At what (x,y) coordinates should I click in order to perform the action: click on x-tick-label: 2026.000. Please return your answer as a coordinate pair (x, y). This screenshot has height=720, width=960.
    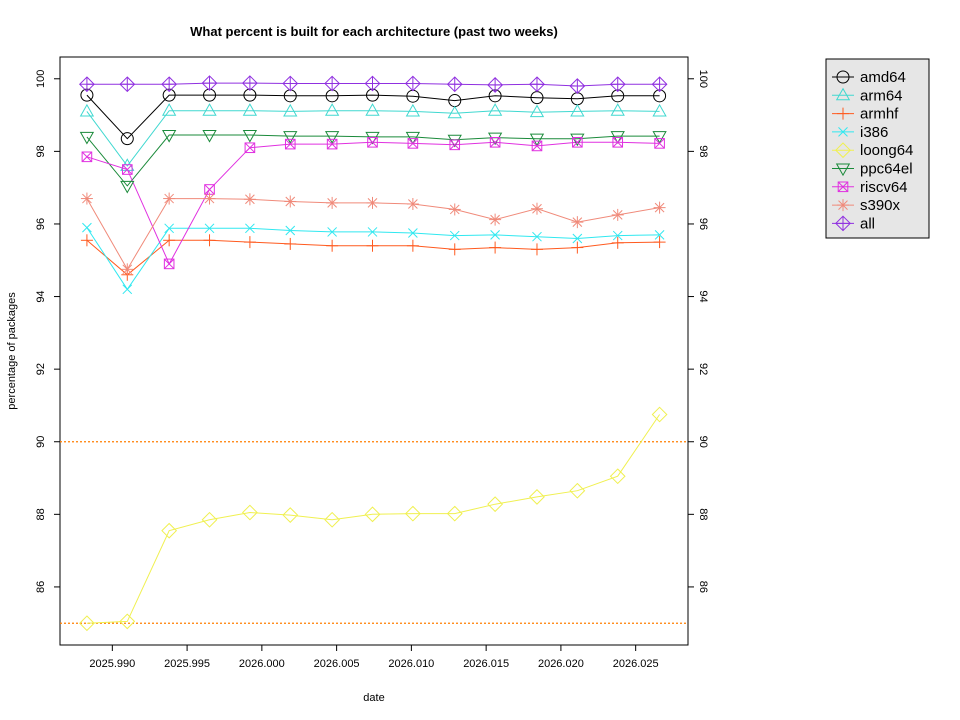
    Looking at the image, I should click on (262, 664).